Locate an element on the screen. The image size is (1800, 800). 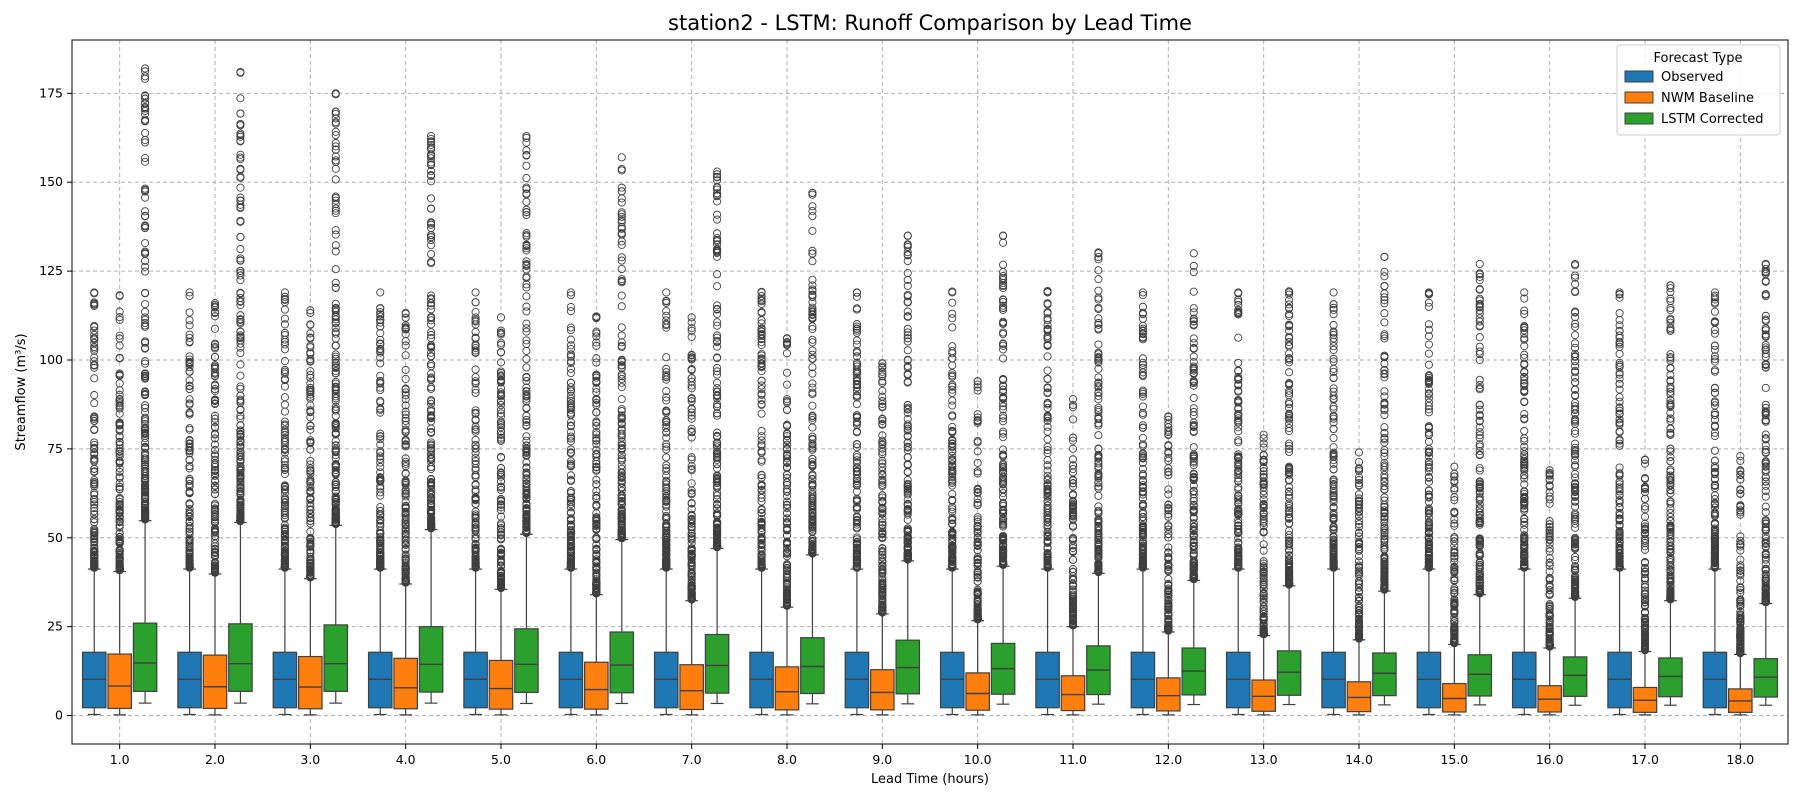
outliers-observed-15.0 is located at coordinates (1428, 430).